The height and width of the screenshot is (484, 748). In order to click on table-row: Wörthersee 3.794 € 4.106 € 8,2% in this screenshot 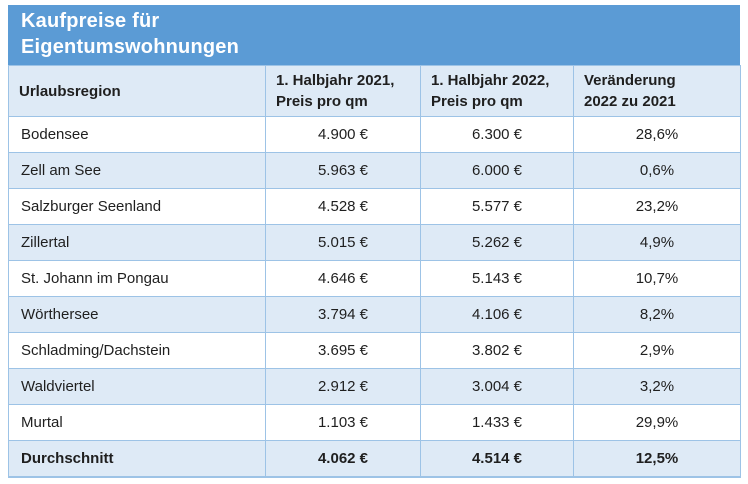, I will do `click(374, 314)`.